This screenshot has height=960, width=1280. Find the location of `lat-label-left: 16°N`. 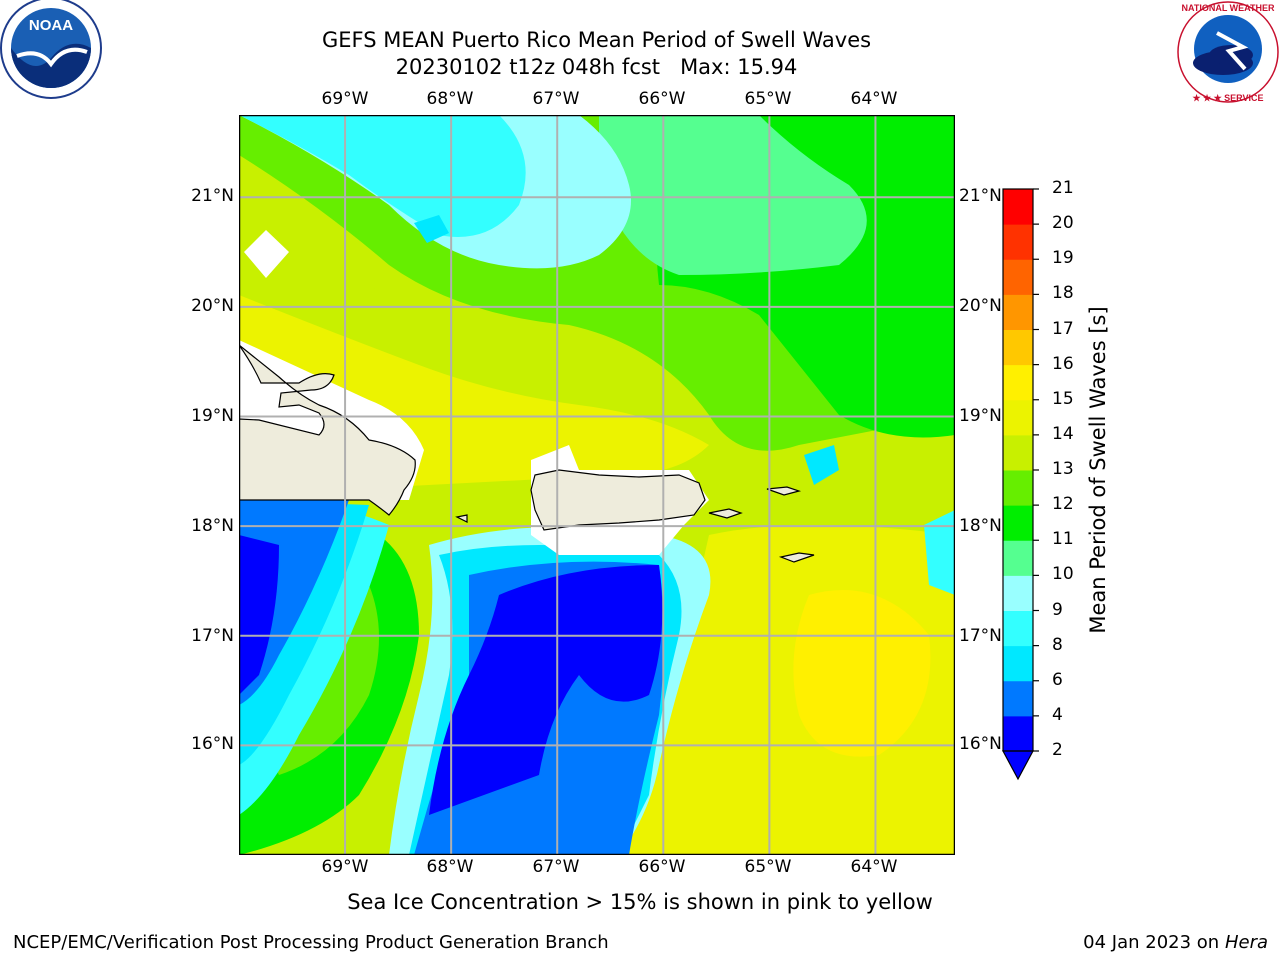

lat-label-left: 16°N is located at coordinates (212, 744).